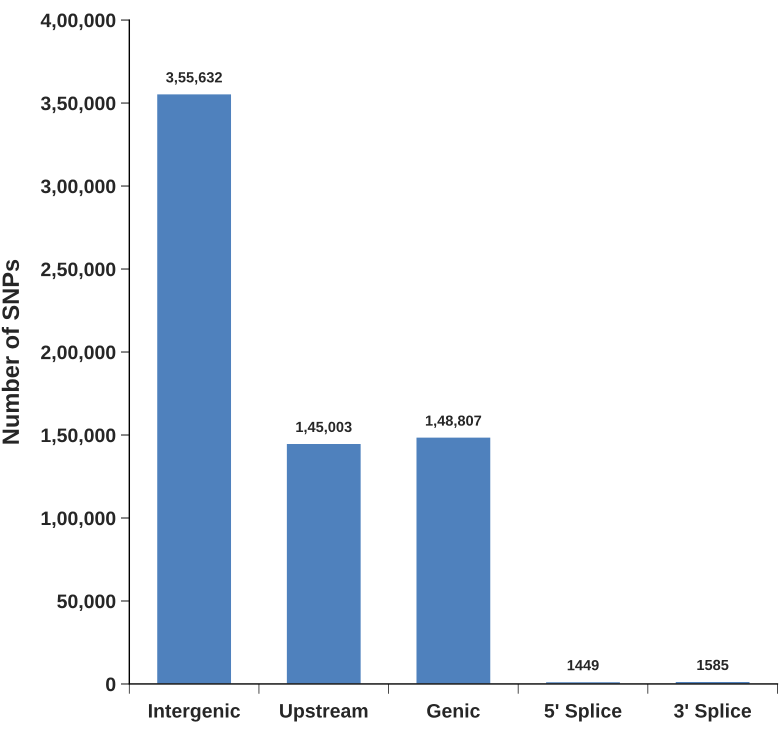 The image size is (779, 732). Describe the element at coordinates (194, 712) in the screenshot. I see `x-tick-label: Intergenic` at that location.